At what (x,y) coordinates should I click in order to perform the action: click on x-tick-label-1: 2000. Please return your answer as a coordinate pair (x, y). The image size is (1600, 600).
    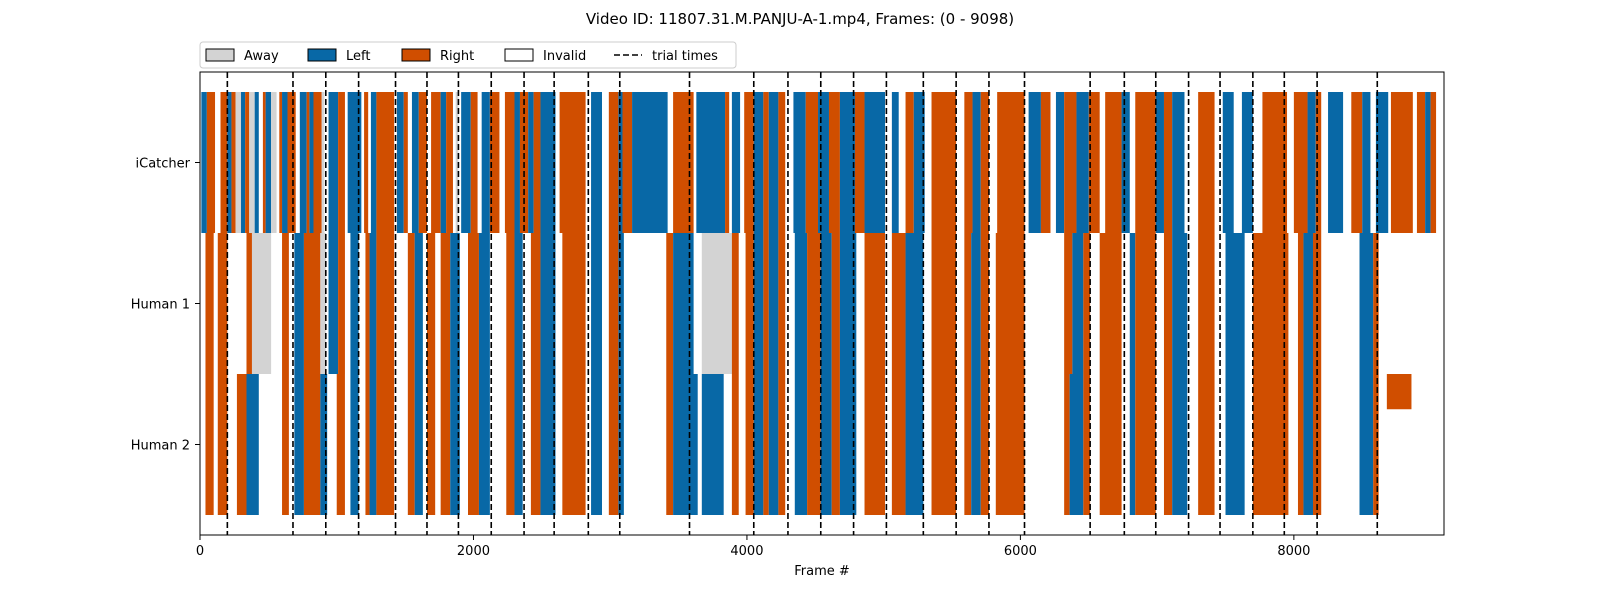
    Looking at the image, I should click on (473, 551).